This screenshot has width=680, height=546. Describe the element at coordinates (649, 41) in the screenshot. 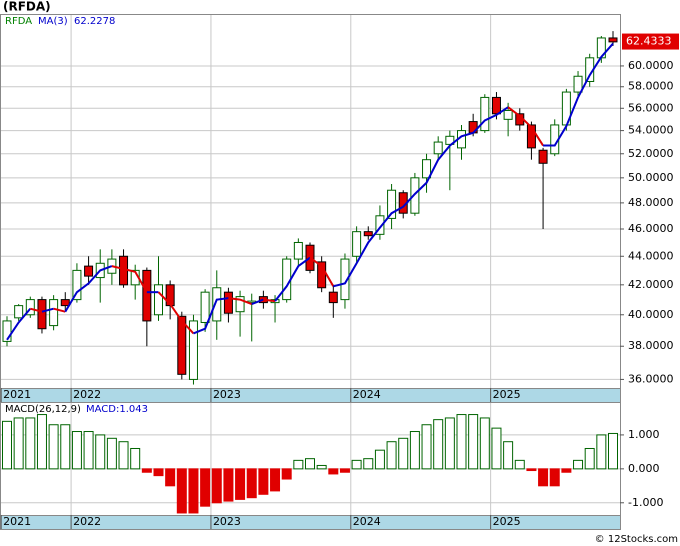

I see `last-price-label: 62.4333` at that location.